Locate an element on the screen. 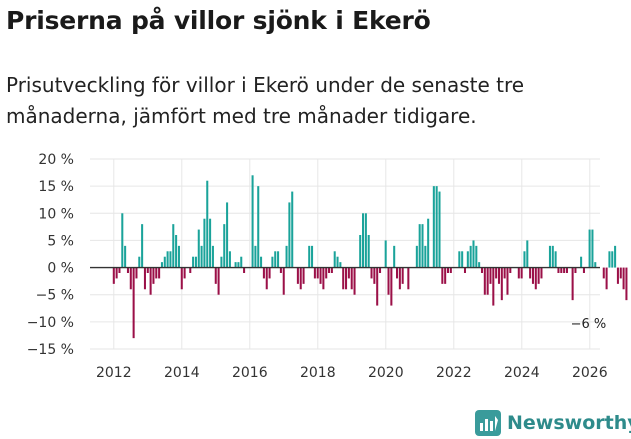 The image size is (631, 439). y-tick-label: −15 % is located at coordinates (50, 350).